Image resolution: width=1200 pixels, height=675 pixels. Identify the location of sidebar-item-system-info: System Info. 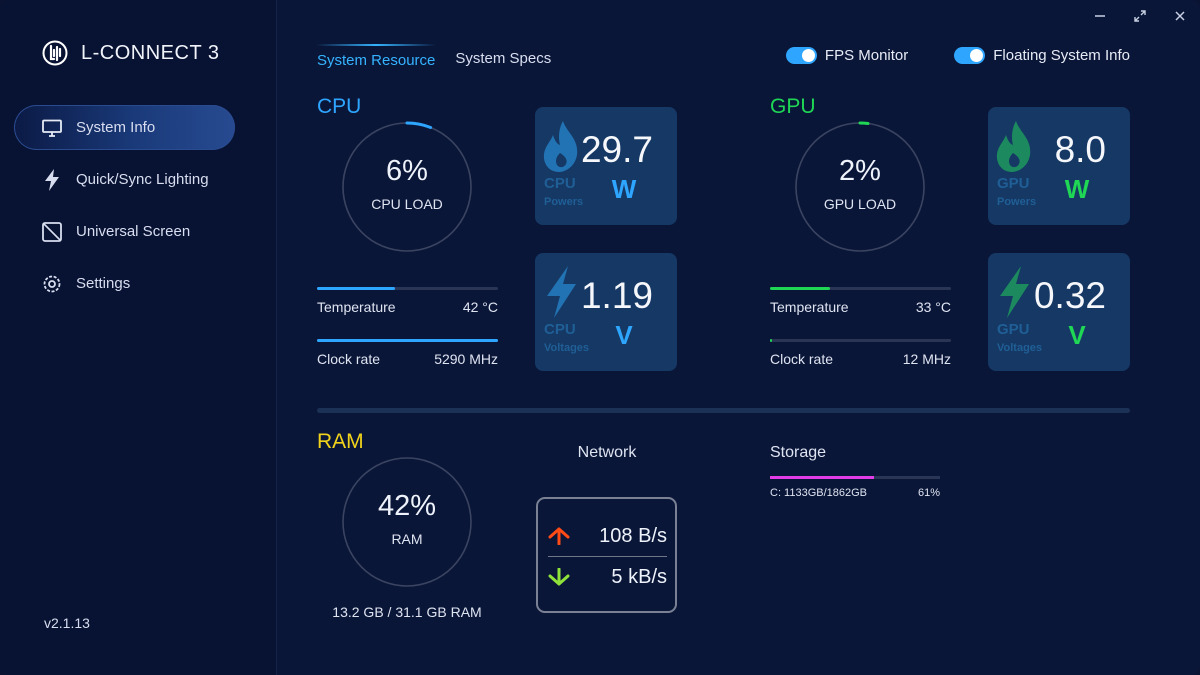
(138, 127).